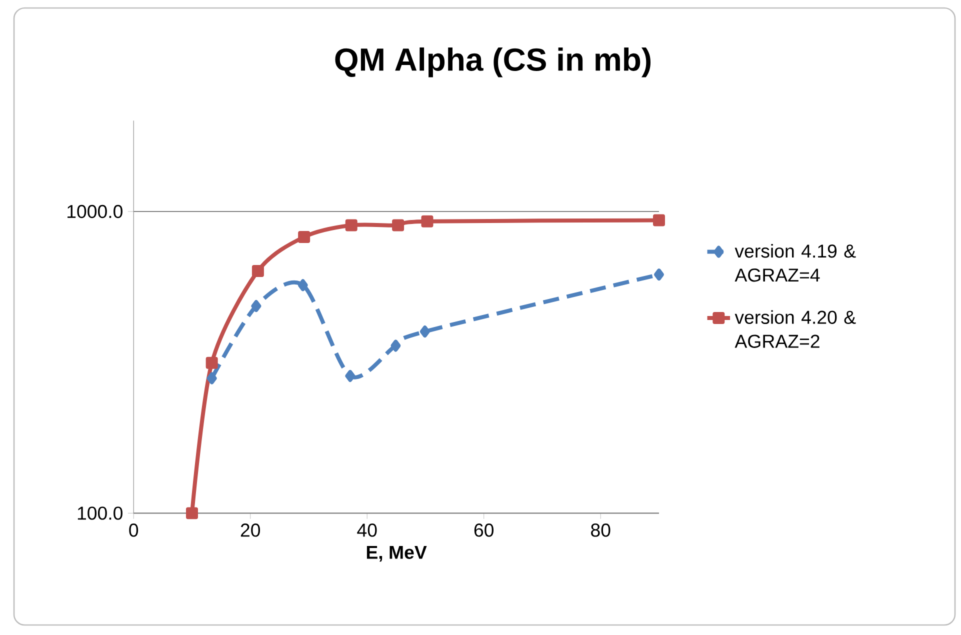  I want to click on x-tick-label: 0, so click(133, 530).